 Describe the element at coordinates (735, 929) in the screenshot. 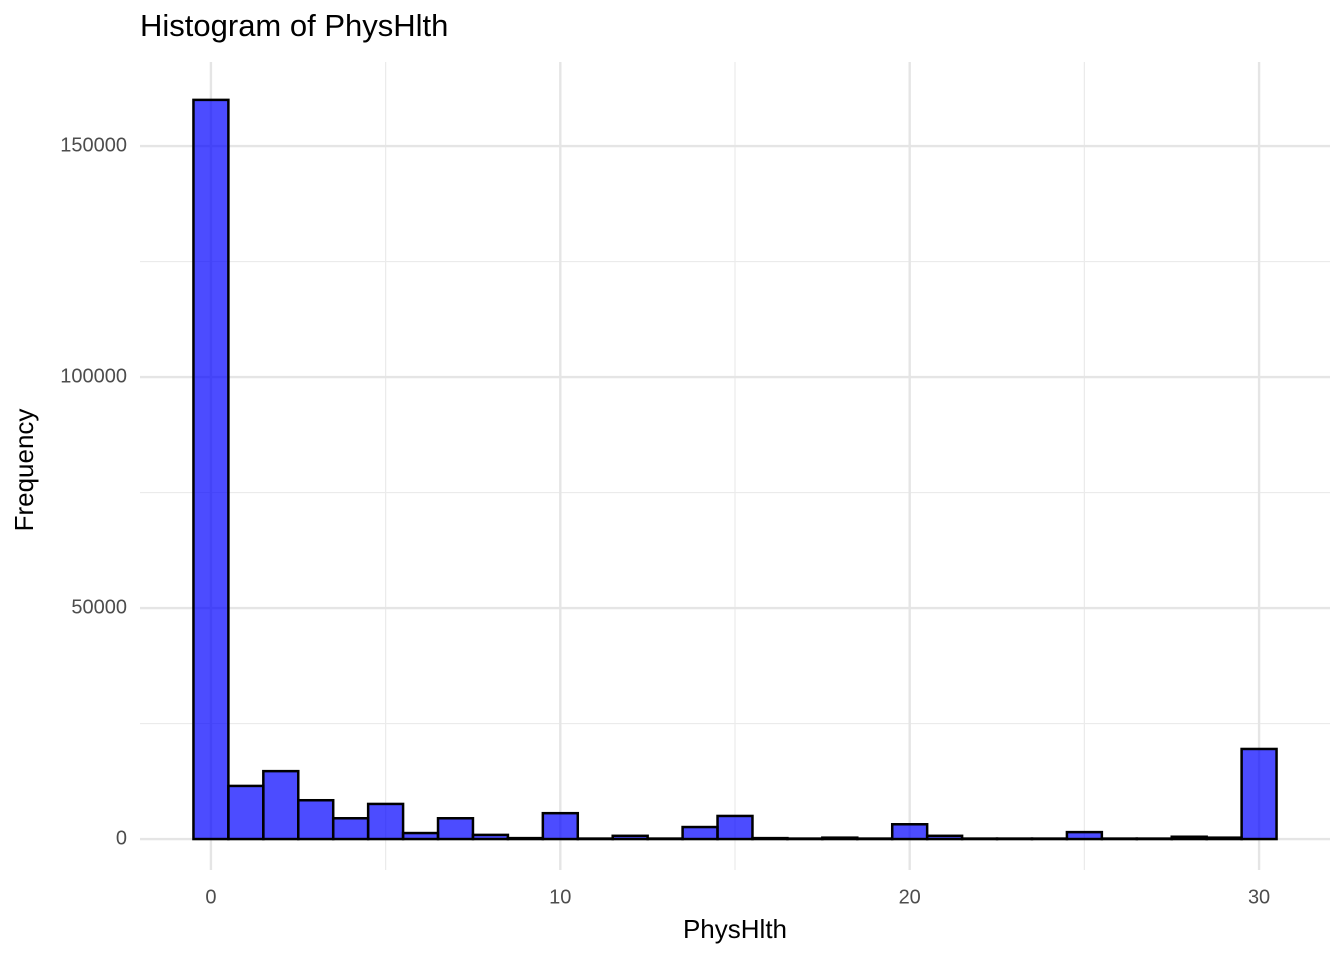

I see `x-axis-label: PhysHlth` at that location.